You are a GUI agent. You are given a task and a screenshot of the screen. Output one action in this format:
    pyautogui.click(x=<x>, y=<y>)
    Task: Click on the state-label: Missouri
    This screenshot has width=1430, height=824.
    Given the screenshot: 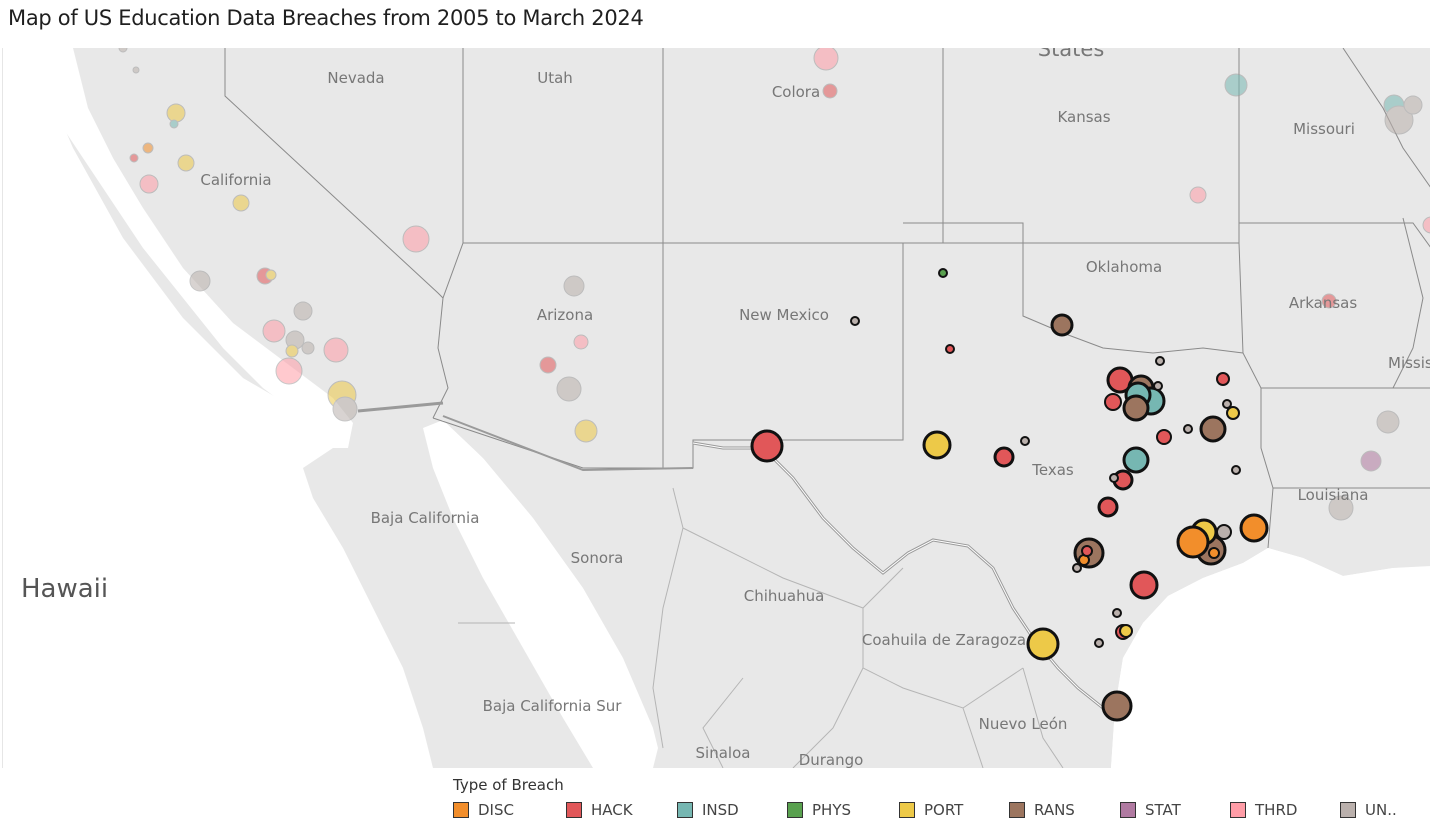 What is the action you would take?
    pyautogui.click(x=1324, y=129)
    